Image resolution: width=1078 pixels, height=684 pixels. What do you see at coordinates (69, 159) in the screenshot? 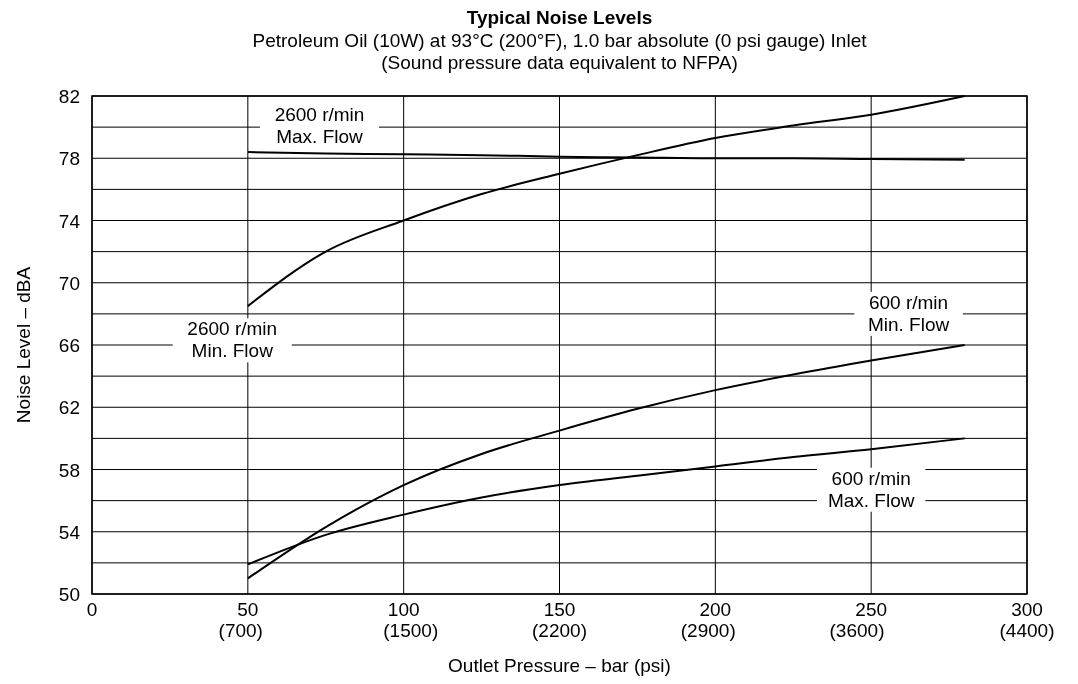
I see `y-tick-label: 78` at bounding box center [69, 159].